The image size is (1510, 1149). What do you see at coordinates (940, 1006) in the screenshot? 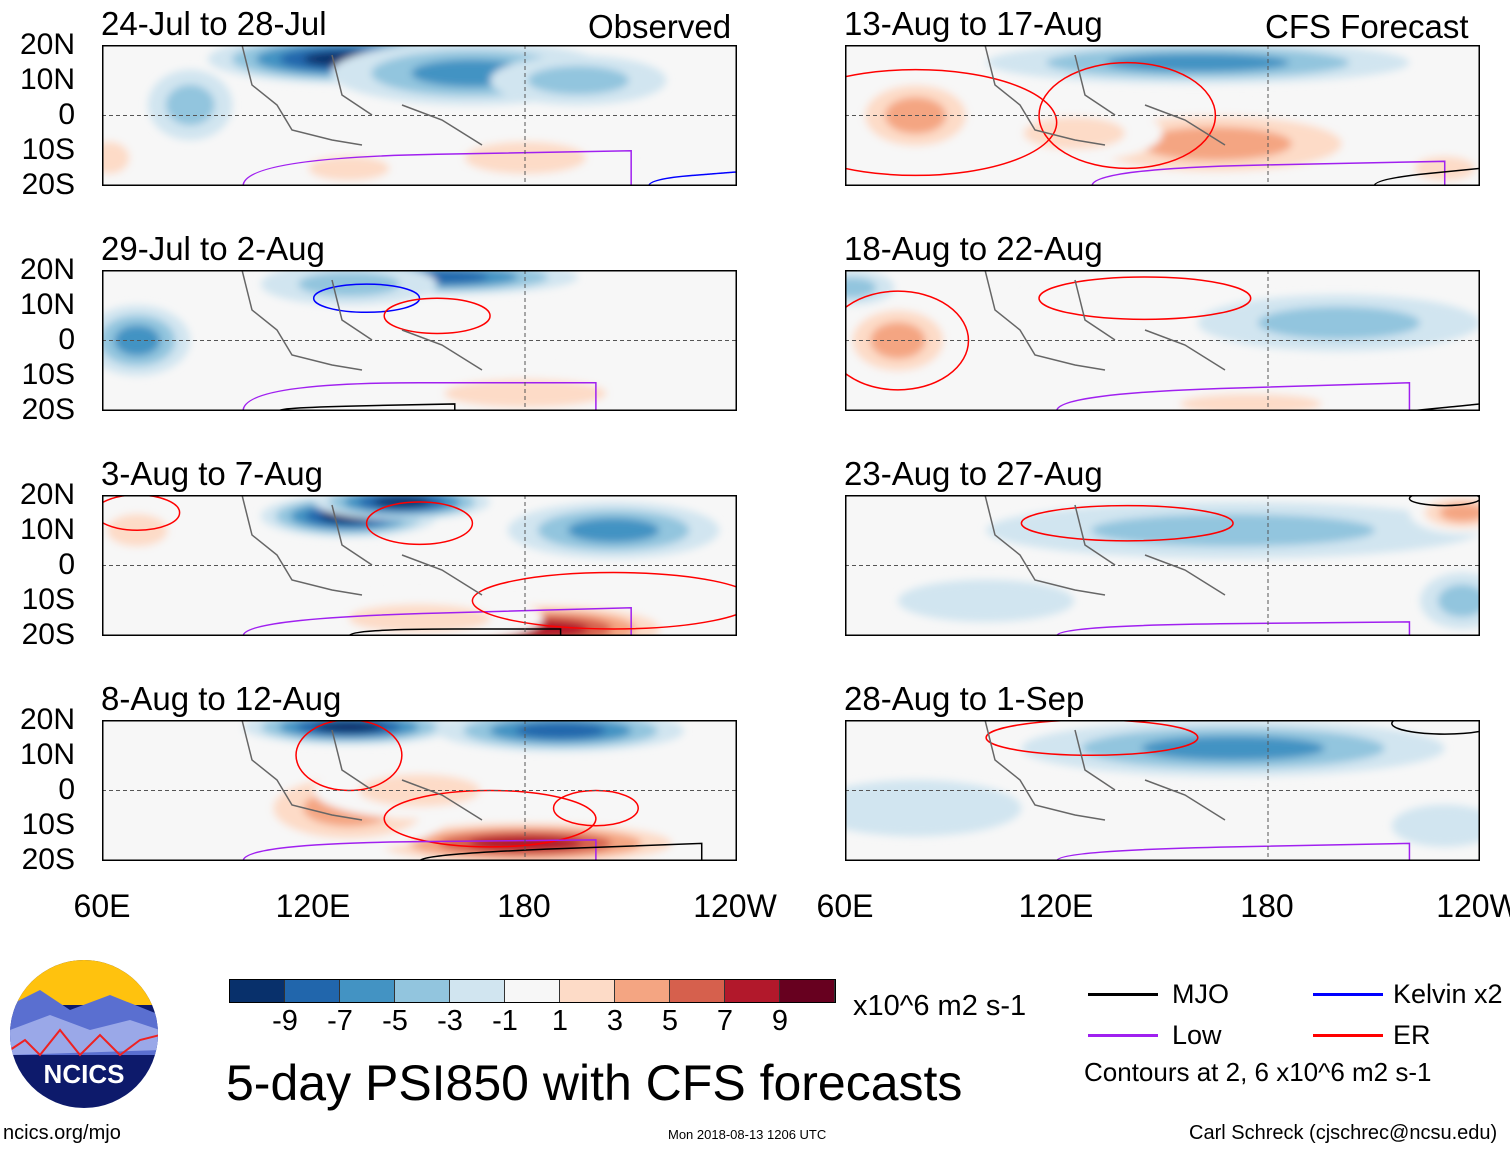
I see `colorbar-units: x10^6 m2 s-1` at bounding box center [940, 1006].